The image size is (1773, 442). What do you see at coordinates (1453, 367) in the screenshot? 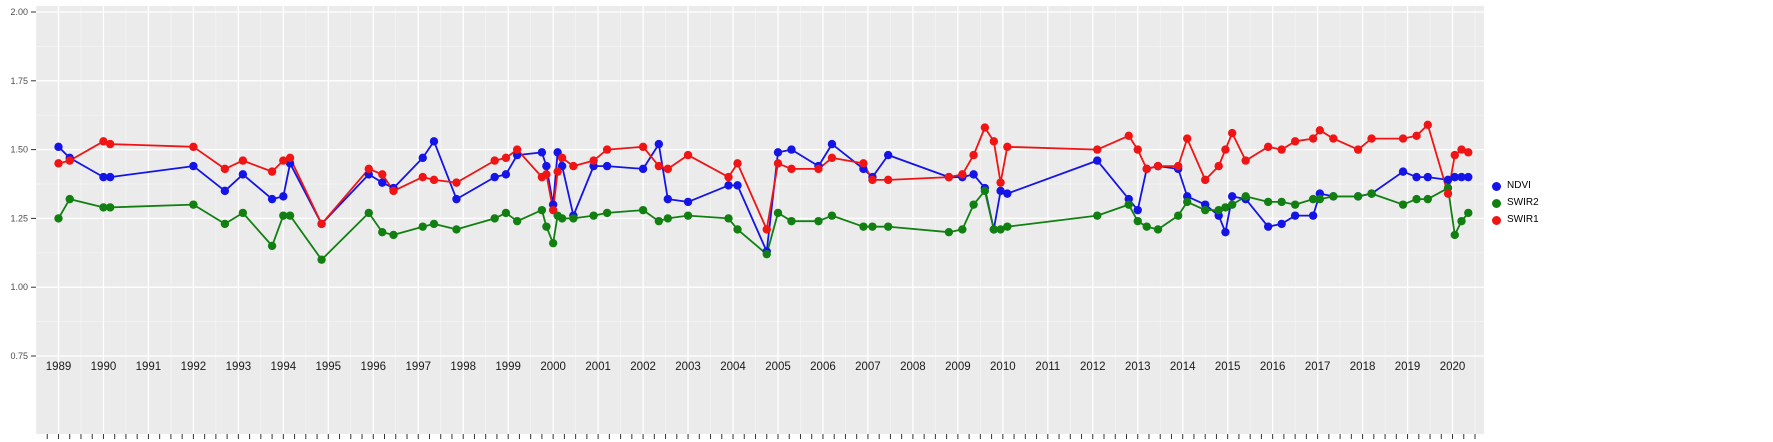
I see `x-axis-label: 2020` at bounding box center [1453, 367].